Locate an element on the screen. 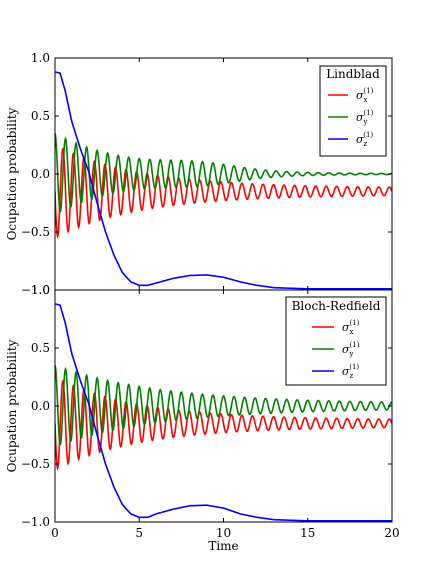  x-axis-title: Time is located at coordinates (223, 546).